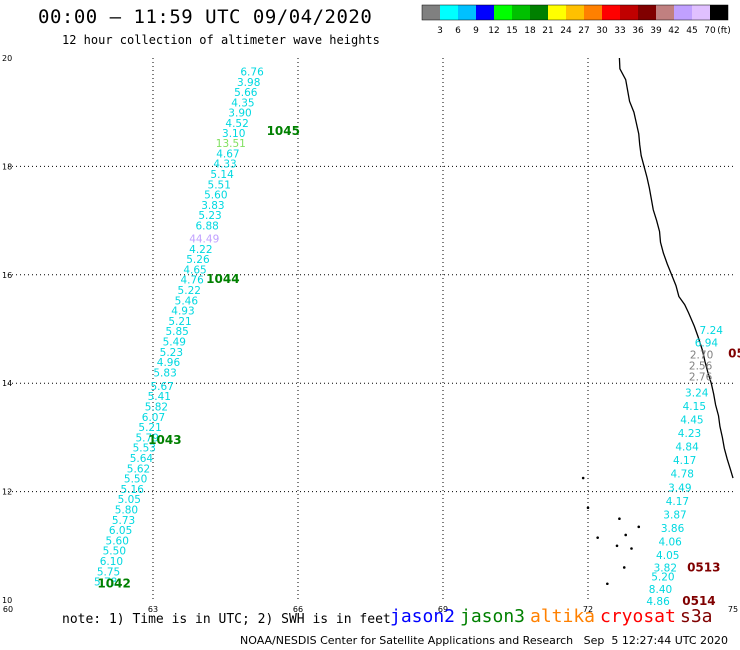  What do you see at coordinates (248, 83) in the screenshot?
I see `wave-height-west: 3.98` at bounding box center [248, 83].